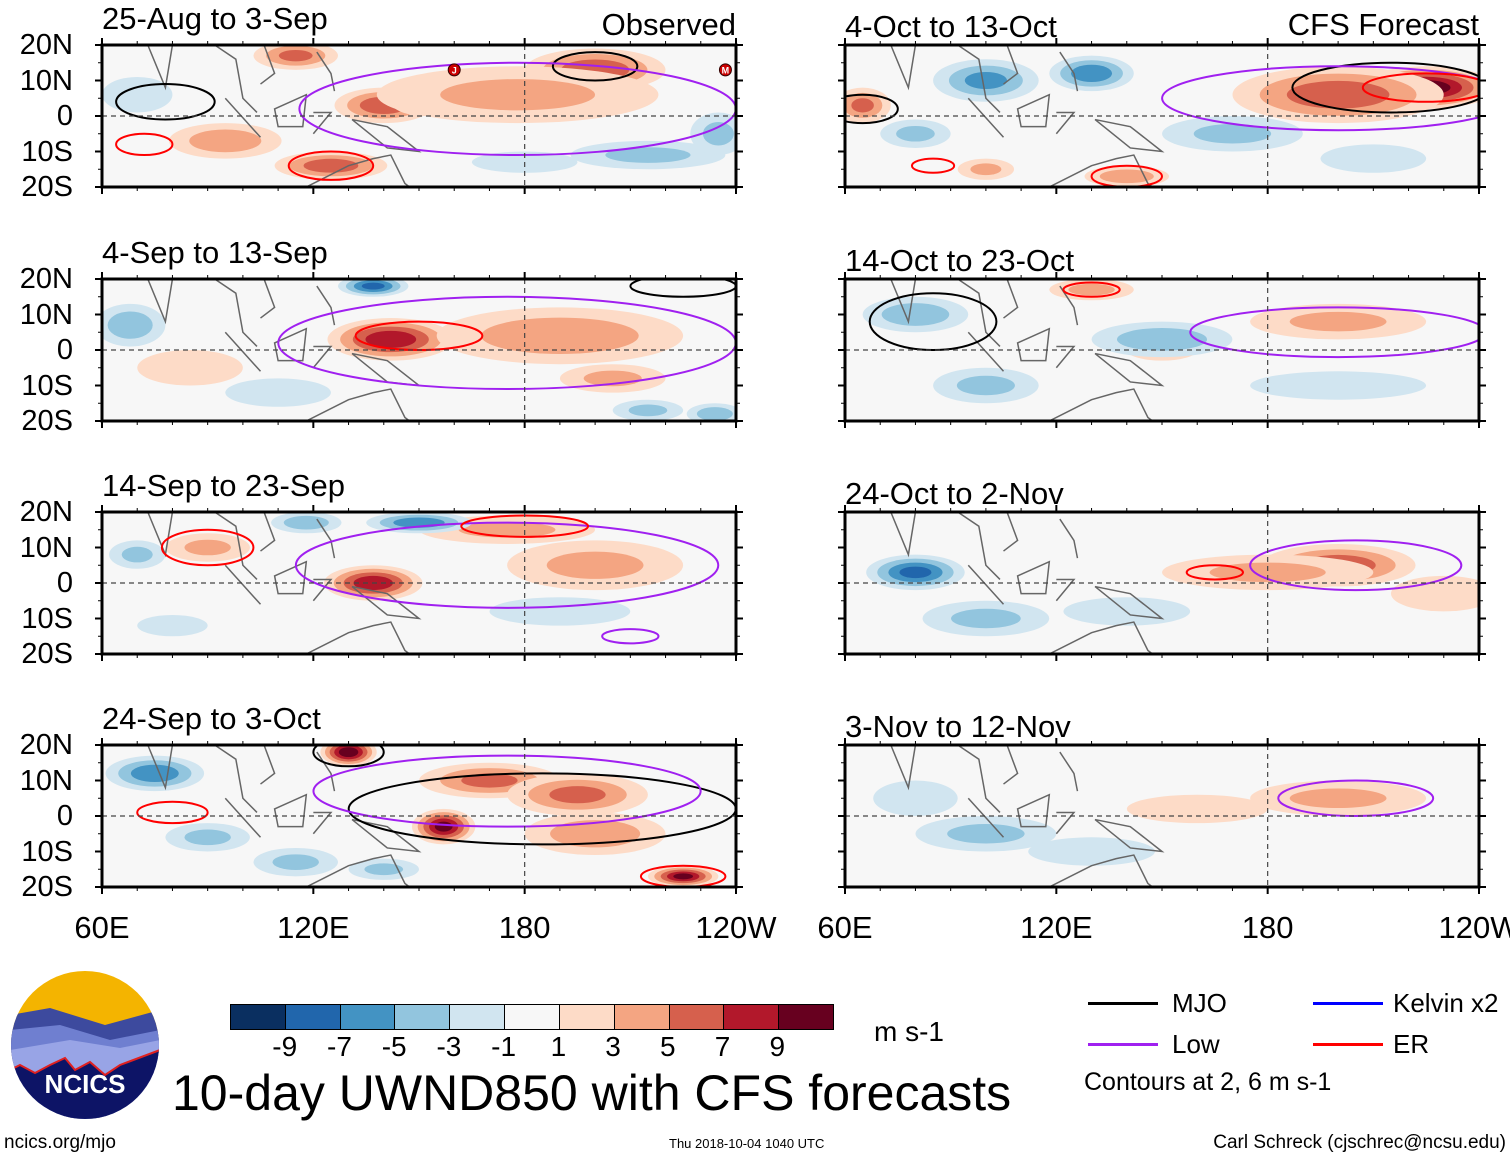 Image resolution: width=1510 pixels, height=1159 pixels. Describe the element at coordinates (668, 1046) in the screenshot. I see `colorbar-tick-label: 5` at that location.